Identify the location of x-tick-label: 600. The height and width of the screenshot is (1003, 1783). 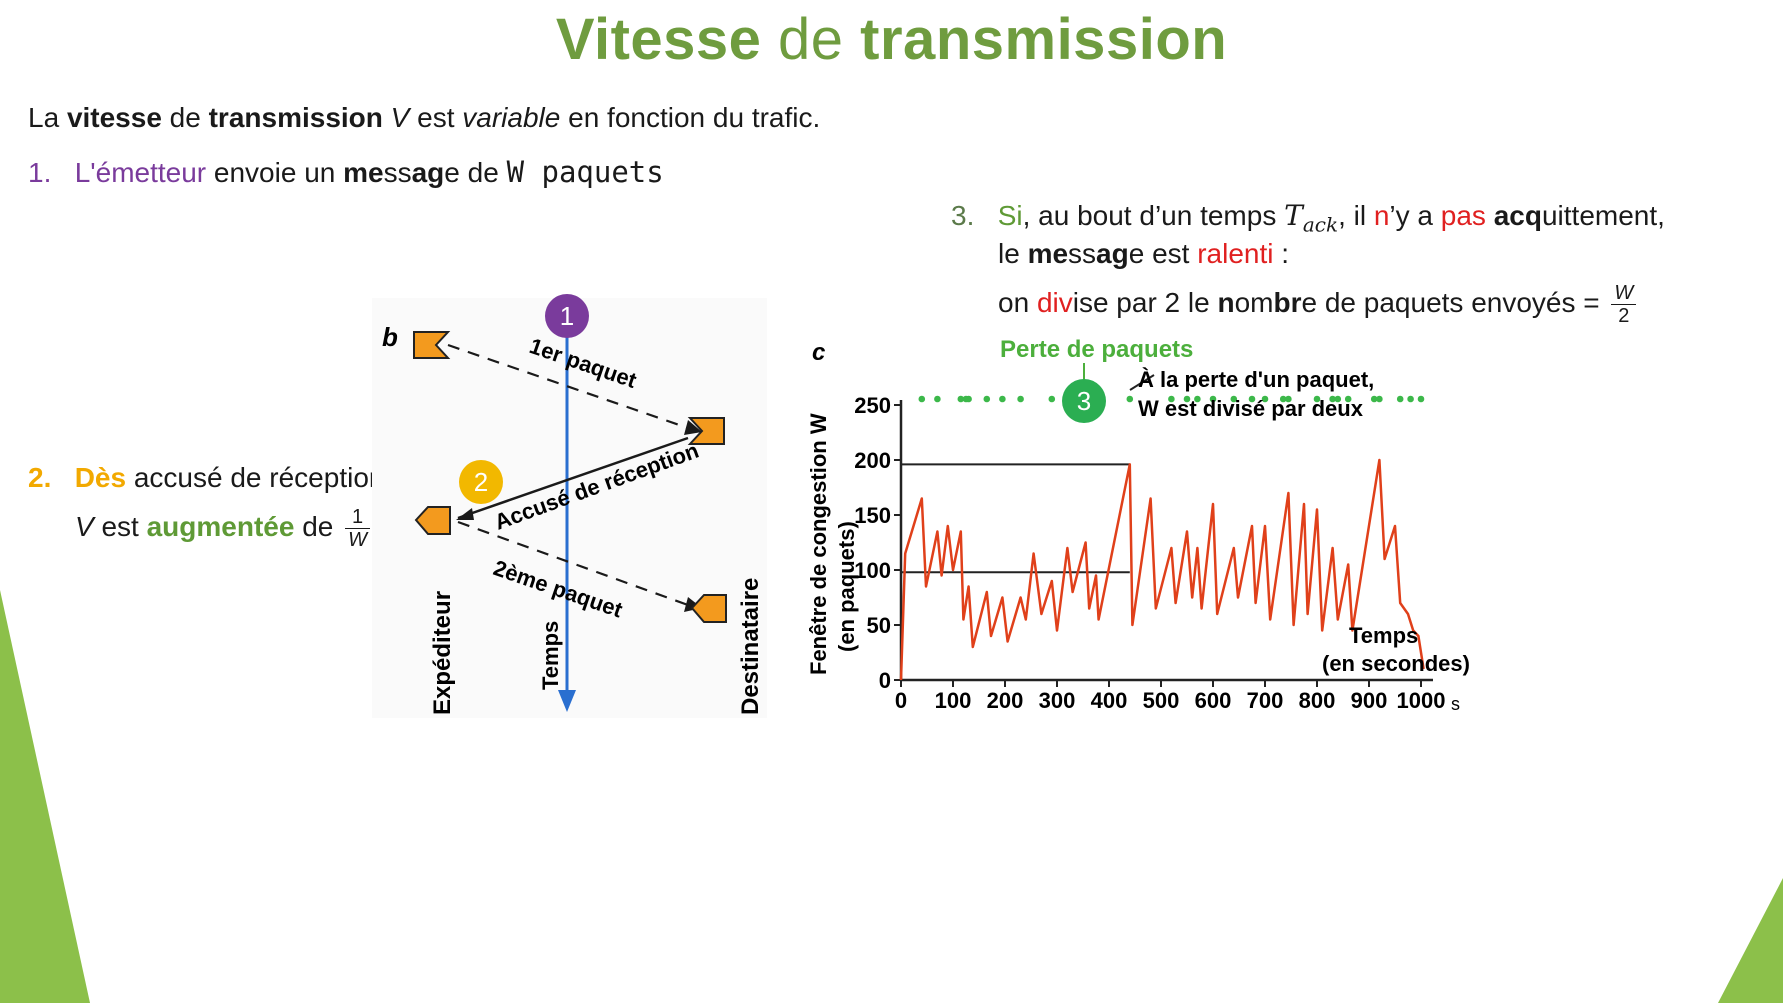
(1213, 700).